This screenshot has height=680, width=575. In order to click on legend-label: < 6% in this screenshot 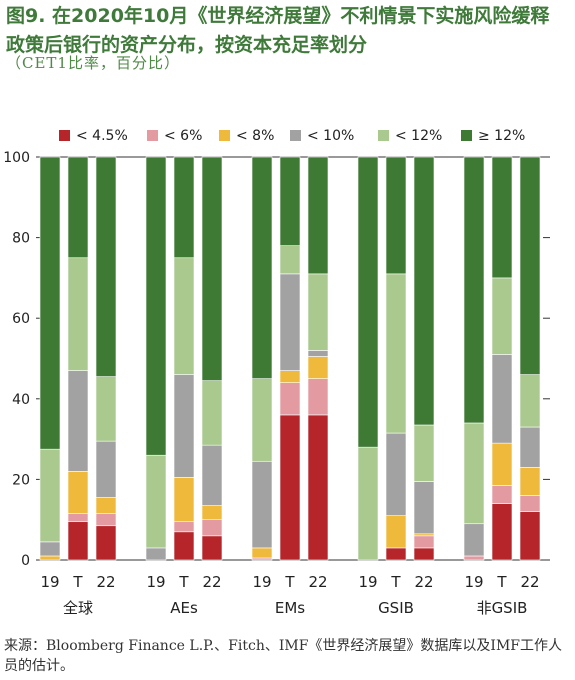, I will do `click(183, 136)`.